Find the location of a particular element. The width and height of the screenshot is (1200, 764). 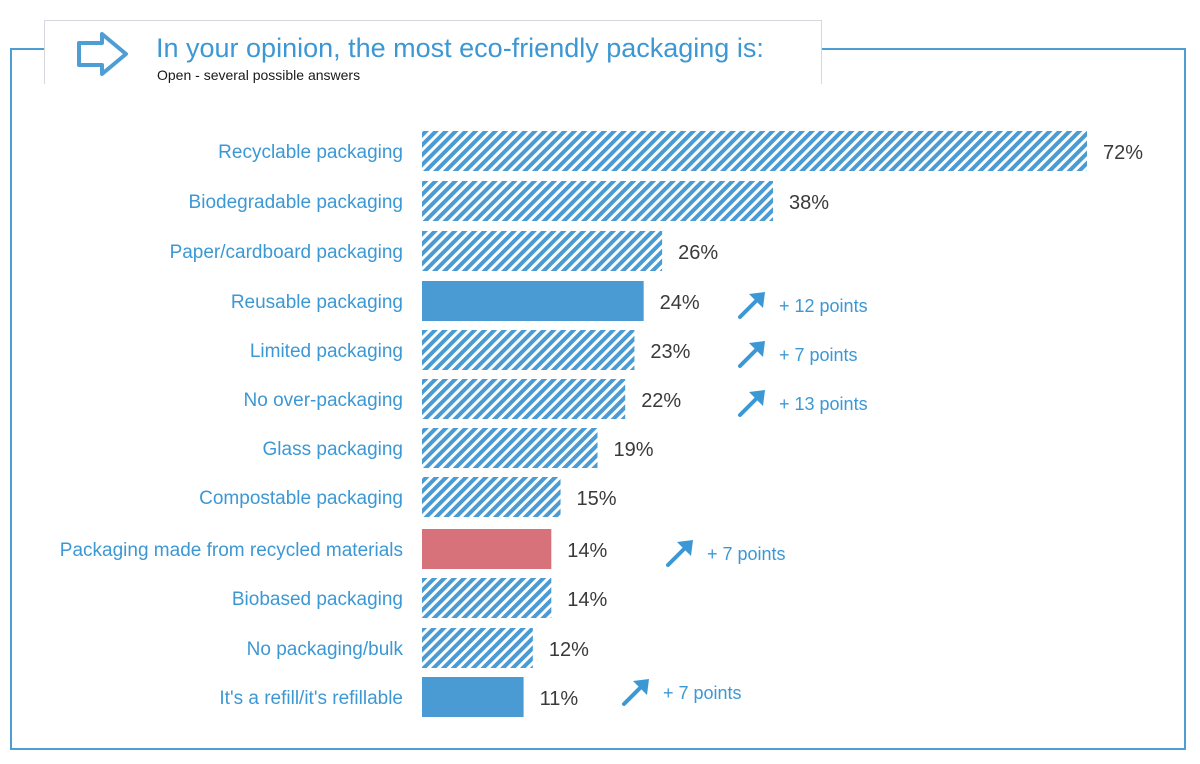

category-label: Glass packaging is located at coordinates (333, 449).